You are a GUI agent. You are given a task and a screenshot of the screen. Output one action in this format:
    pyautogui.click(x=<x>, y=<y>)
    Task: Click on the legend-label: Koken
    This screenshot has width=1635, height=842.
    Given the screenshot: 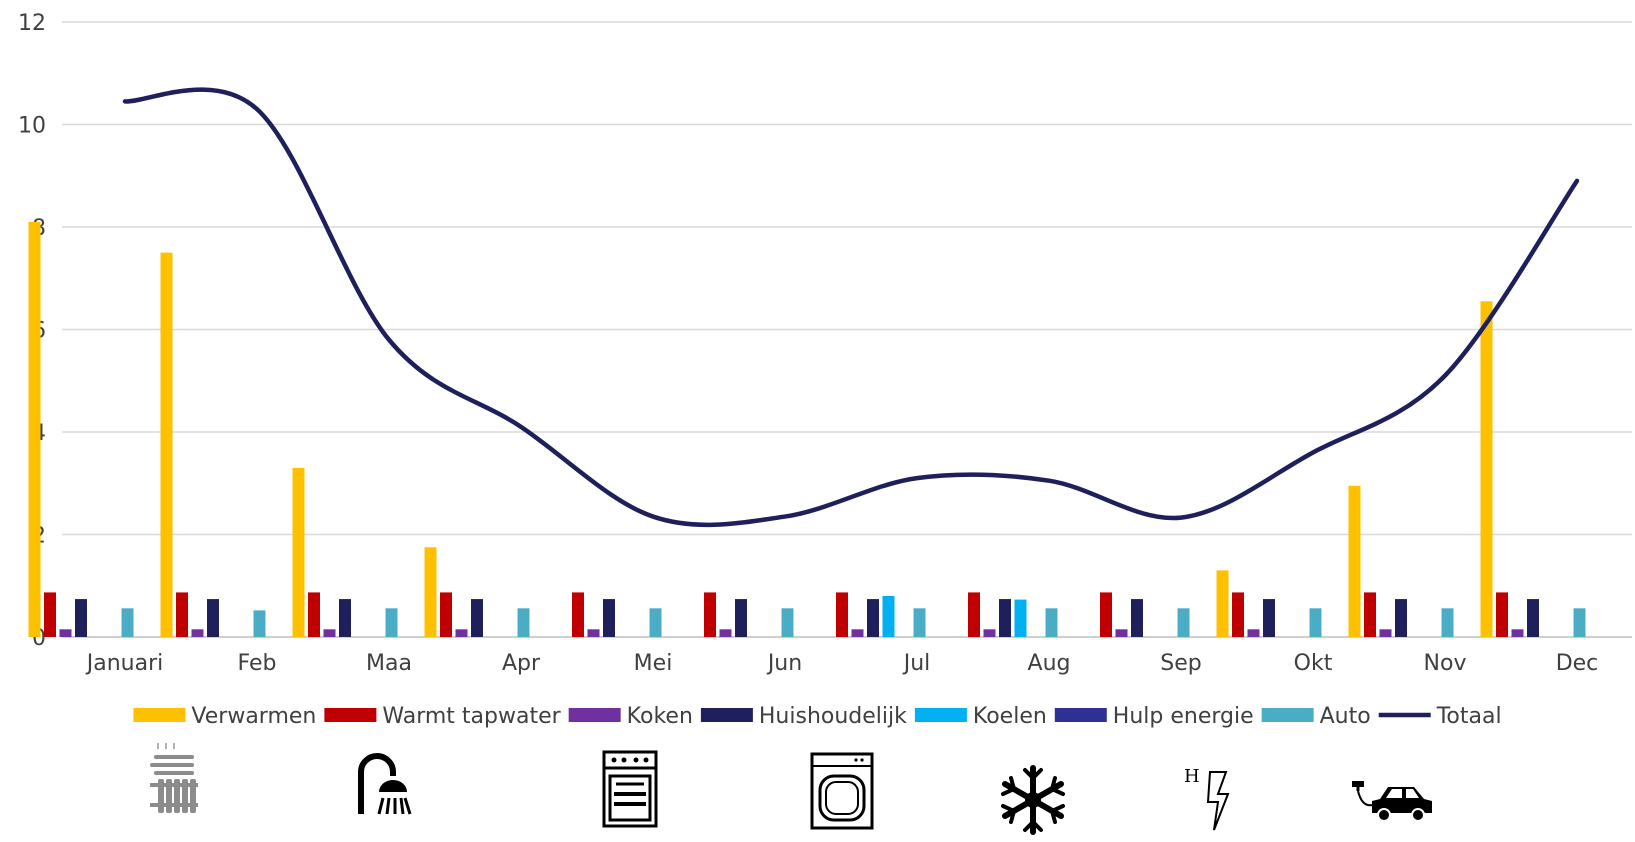 What is the action you would take?
    pyautogui.click(x=660, y=716)
    